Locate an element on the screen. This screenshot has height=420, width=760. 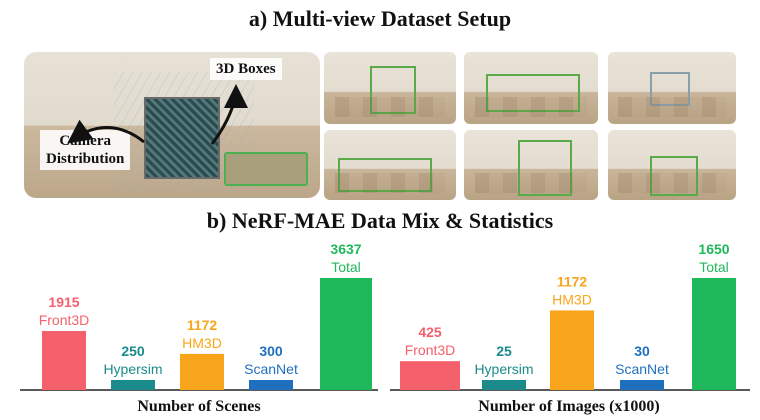
chart-2-xlabel: Number of Images (x1000) is located at coordinates (569, 406).